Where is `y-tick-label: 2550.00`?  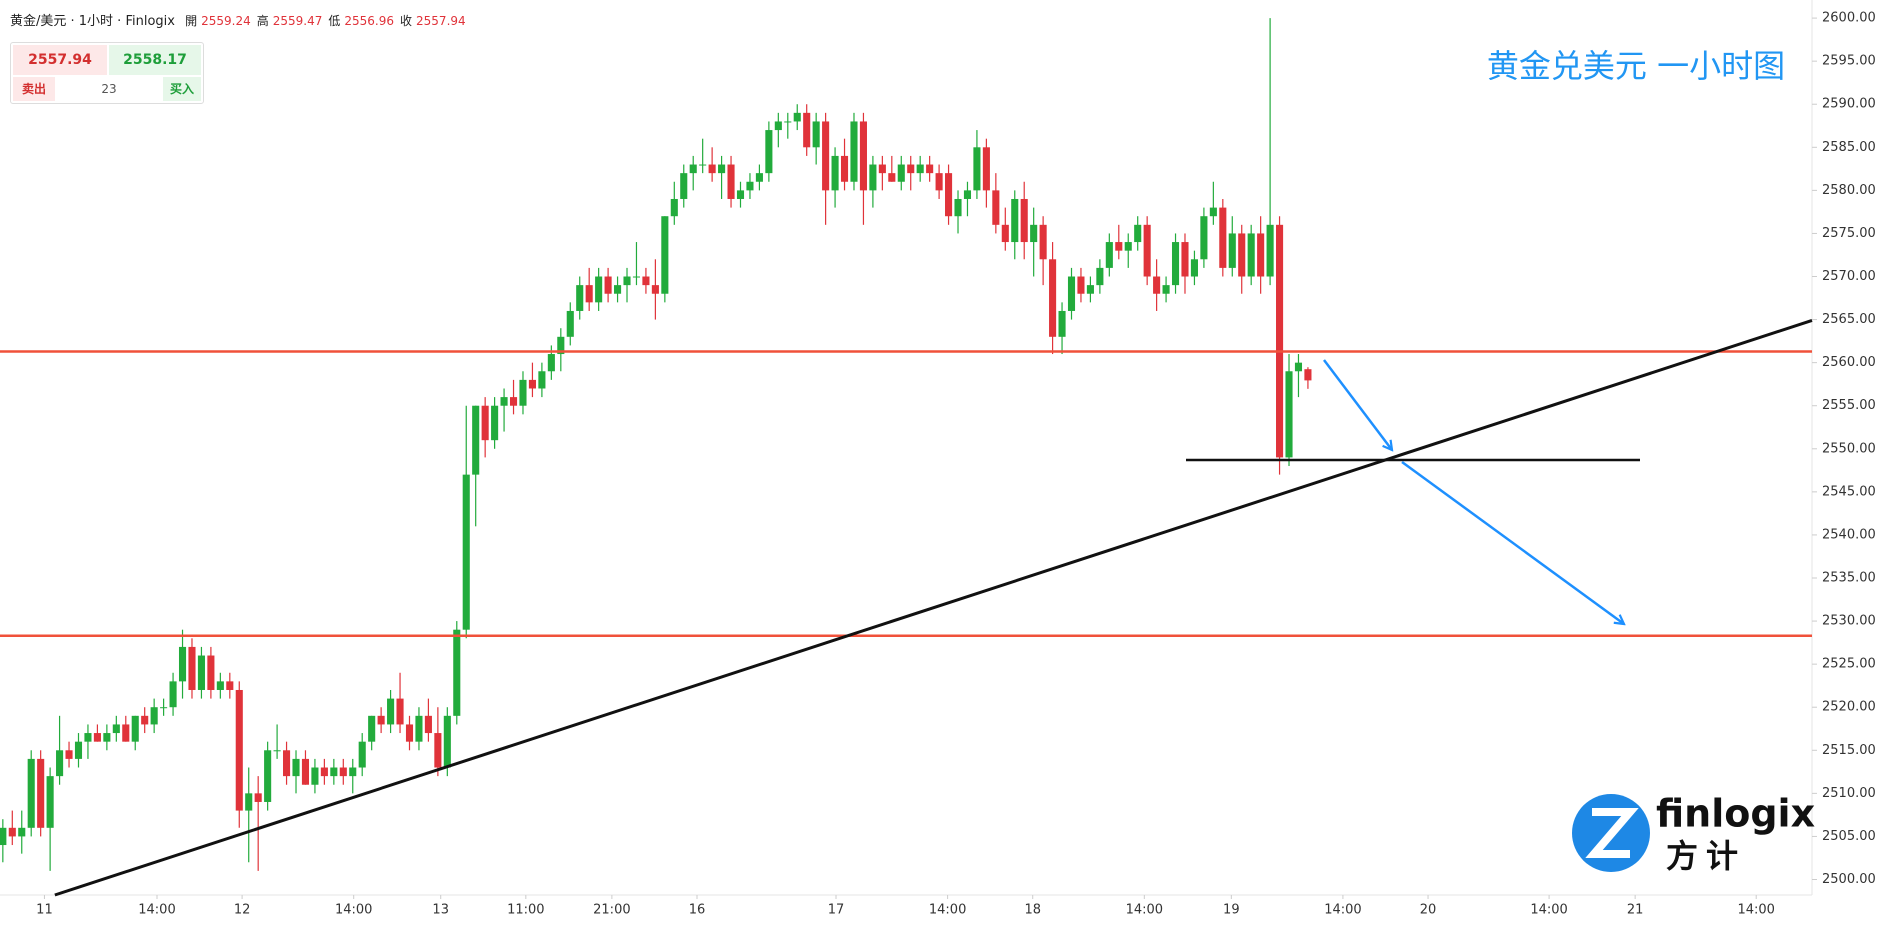
y-tick-label: 2550.00 is located at coordinates (1849, 448).